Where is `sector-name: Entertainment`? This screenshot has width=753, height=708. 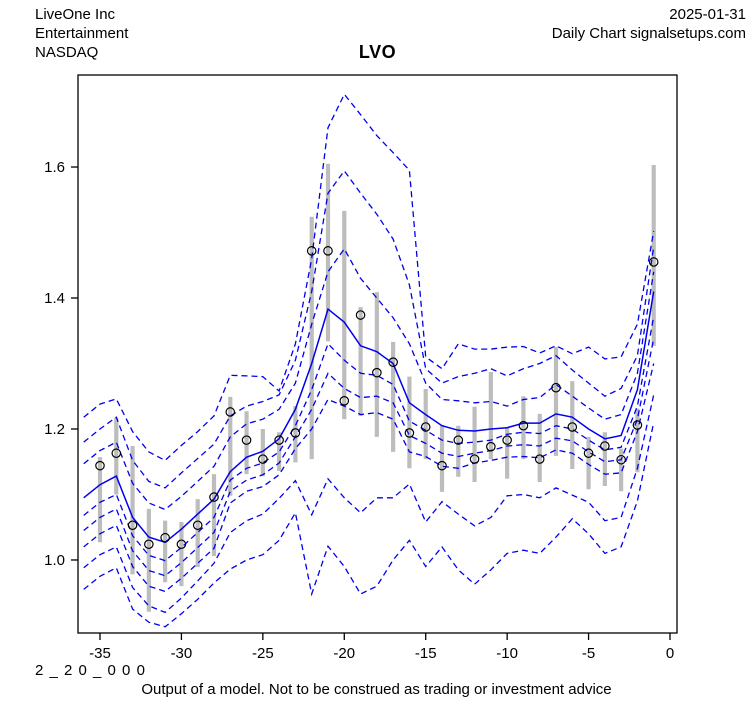 sector-name: Entertainment is located at coordinates (82, 33).